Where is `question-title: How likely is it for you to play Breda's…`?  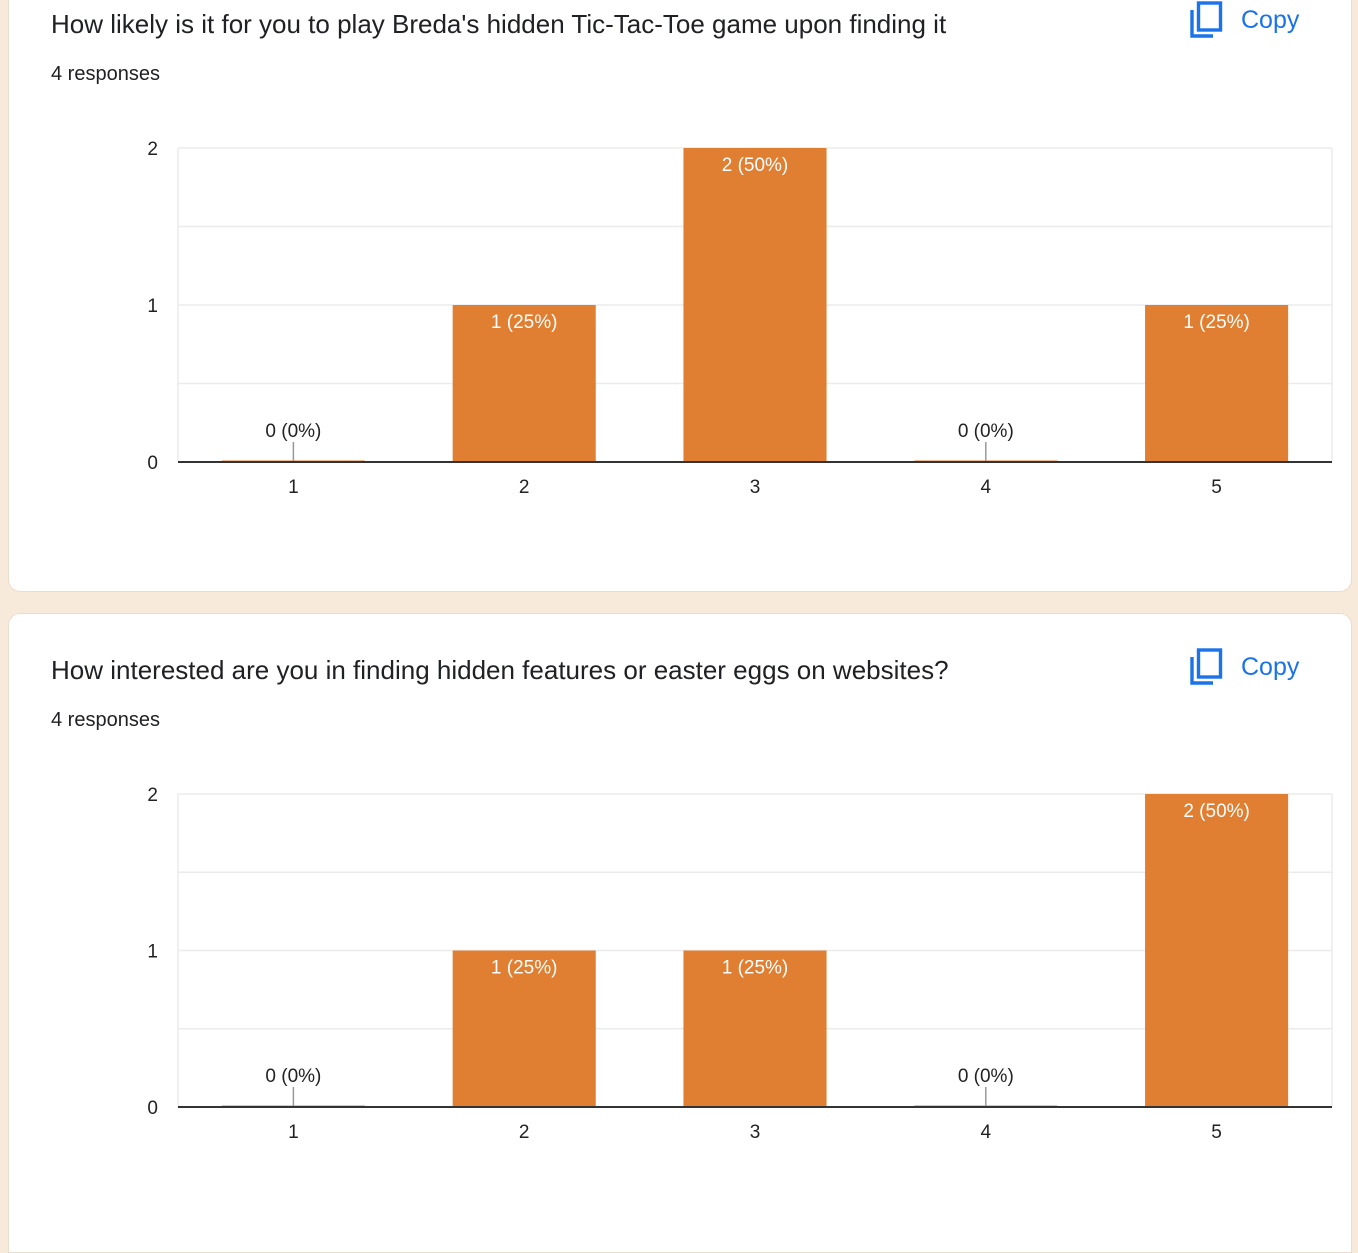
question-title: How likely is it for you to play Breda's… is located at coordinates (499, 24).